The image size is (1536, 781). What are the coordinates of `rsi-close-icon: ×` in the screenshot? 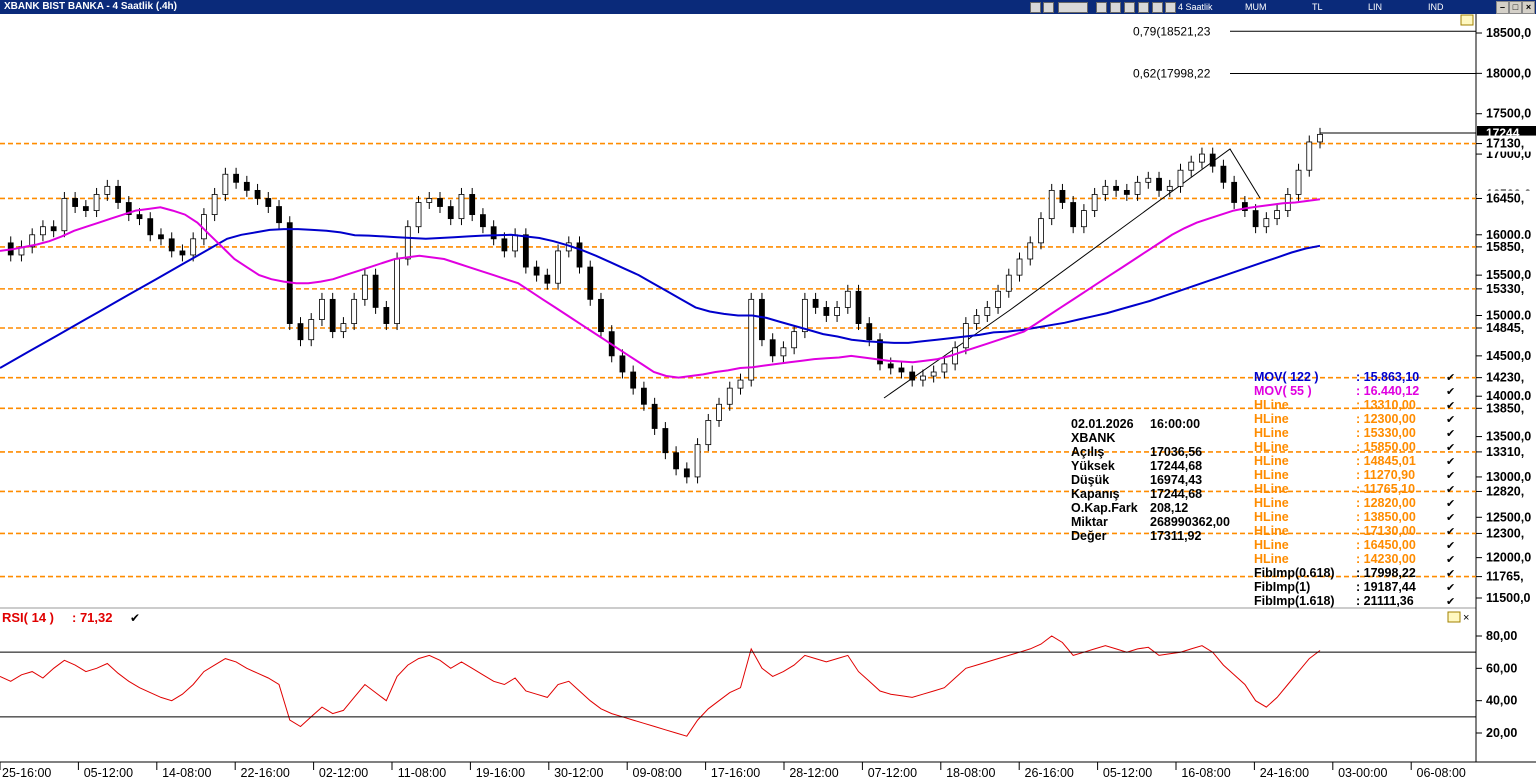 It's located at (1466, 618).